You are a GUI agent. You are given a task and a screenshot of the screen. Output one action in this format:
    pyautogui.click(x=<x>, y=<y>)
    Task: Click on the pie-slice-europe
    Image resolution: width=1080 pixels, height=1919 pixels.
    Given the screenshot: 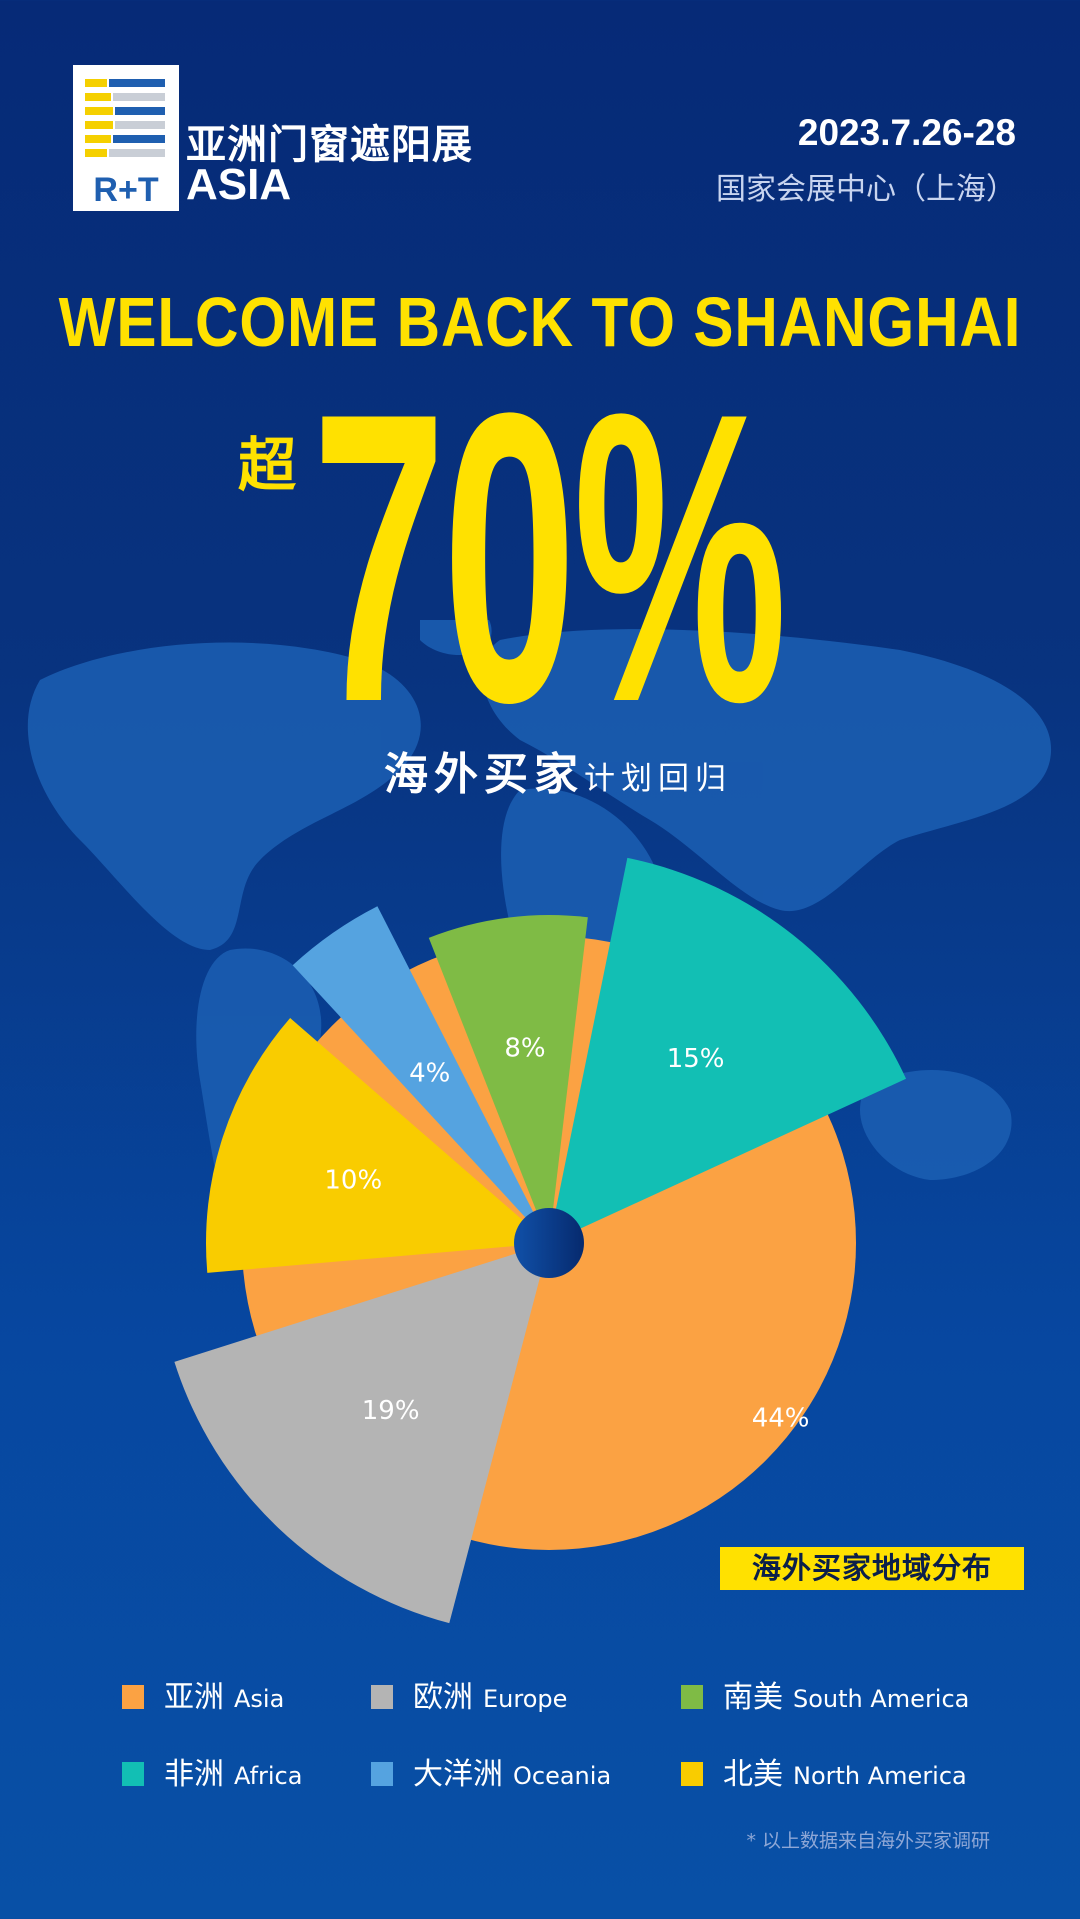 What is the action you would take?
    pyautogui.click(x=362, y=1433)
    